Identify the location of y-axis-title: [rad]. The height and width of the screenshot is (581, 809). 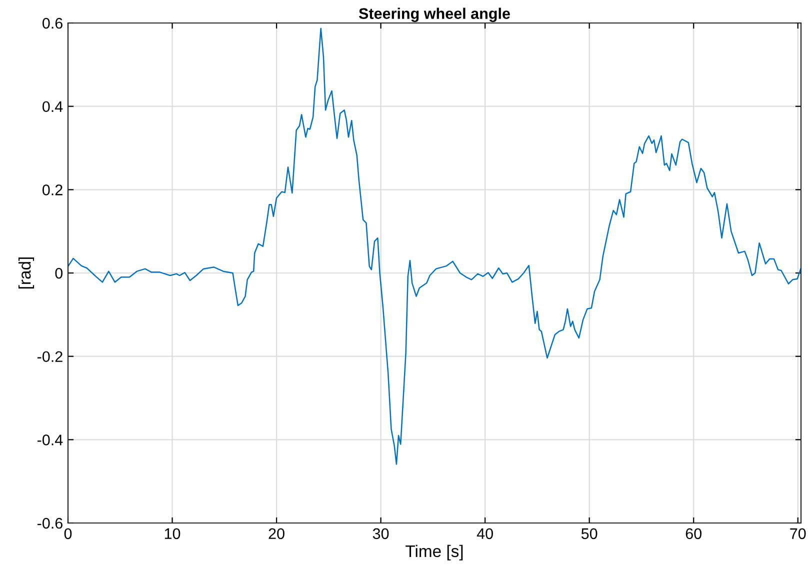
(26, 273).